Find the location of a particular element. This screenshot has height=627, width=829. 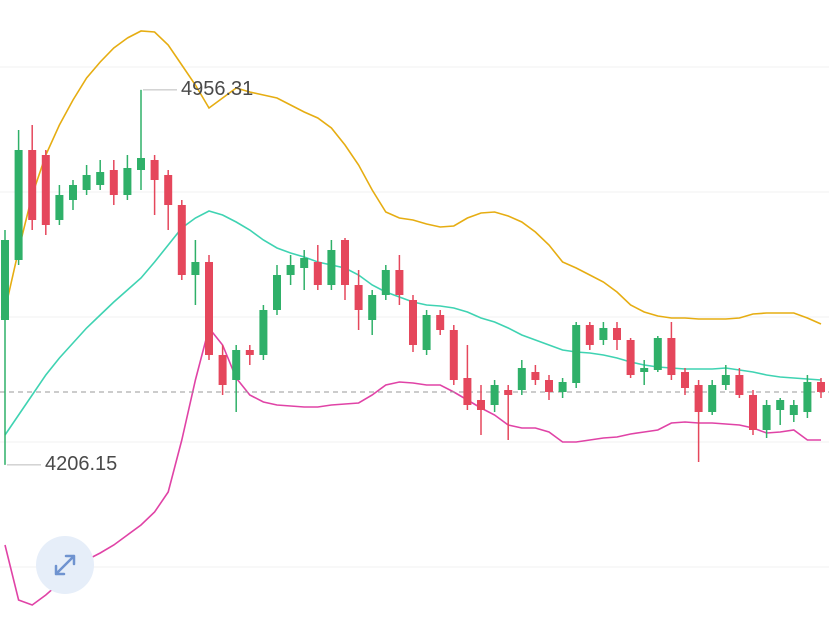

expand-icon is located at coordinates (65, 565).